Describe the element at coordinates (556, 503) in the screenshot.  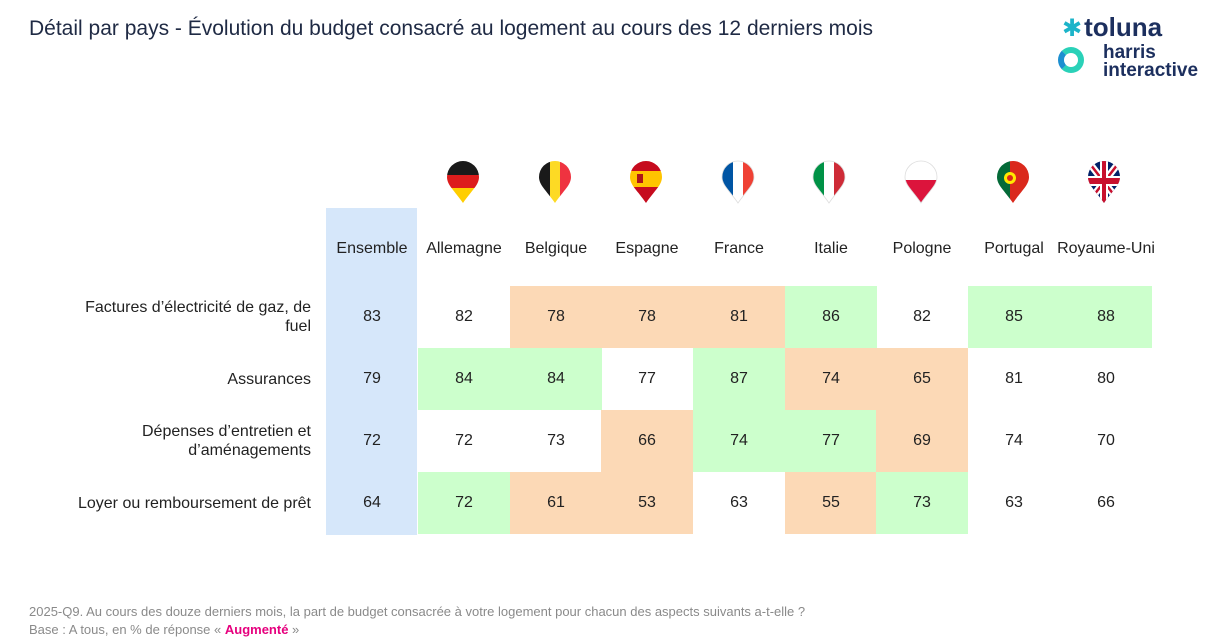
I see `table-cell: 61` at that location.